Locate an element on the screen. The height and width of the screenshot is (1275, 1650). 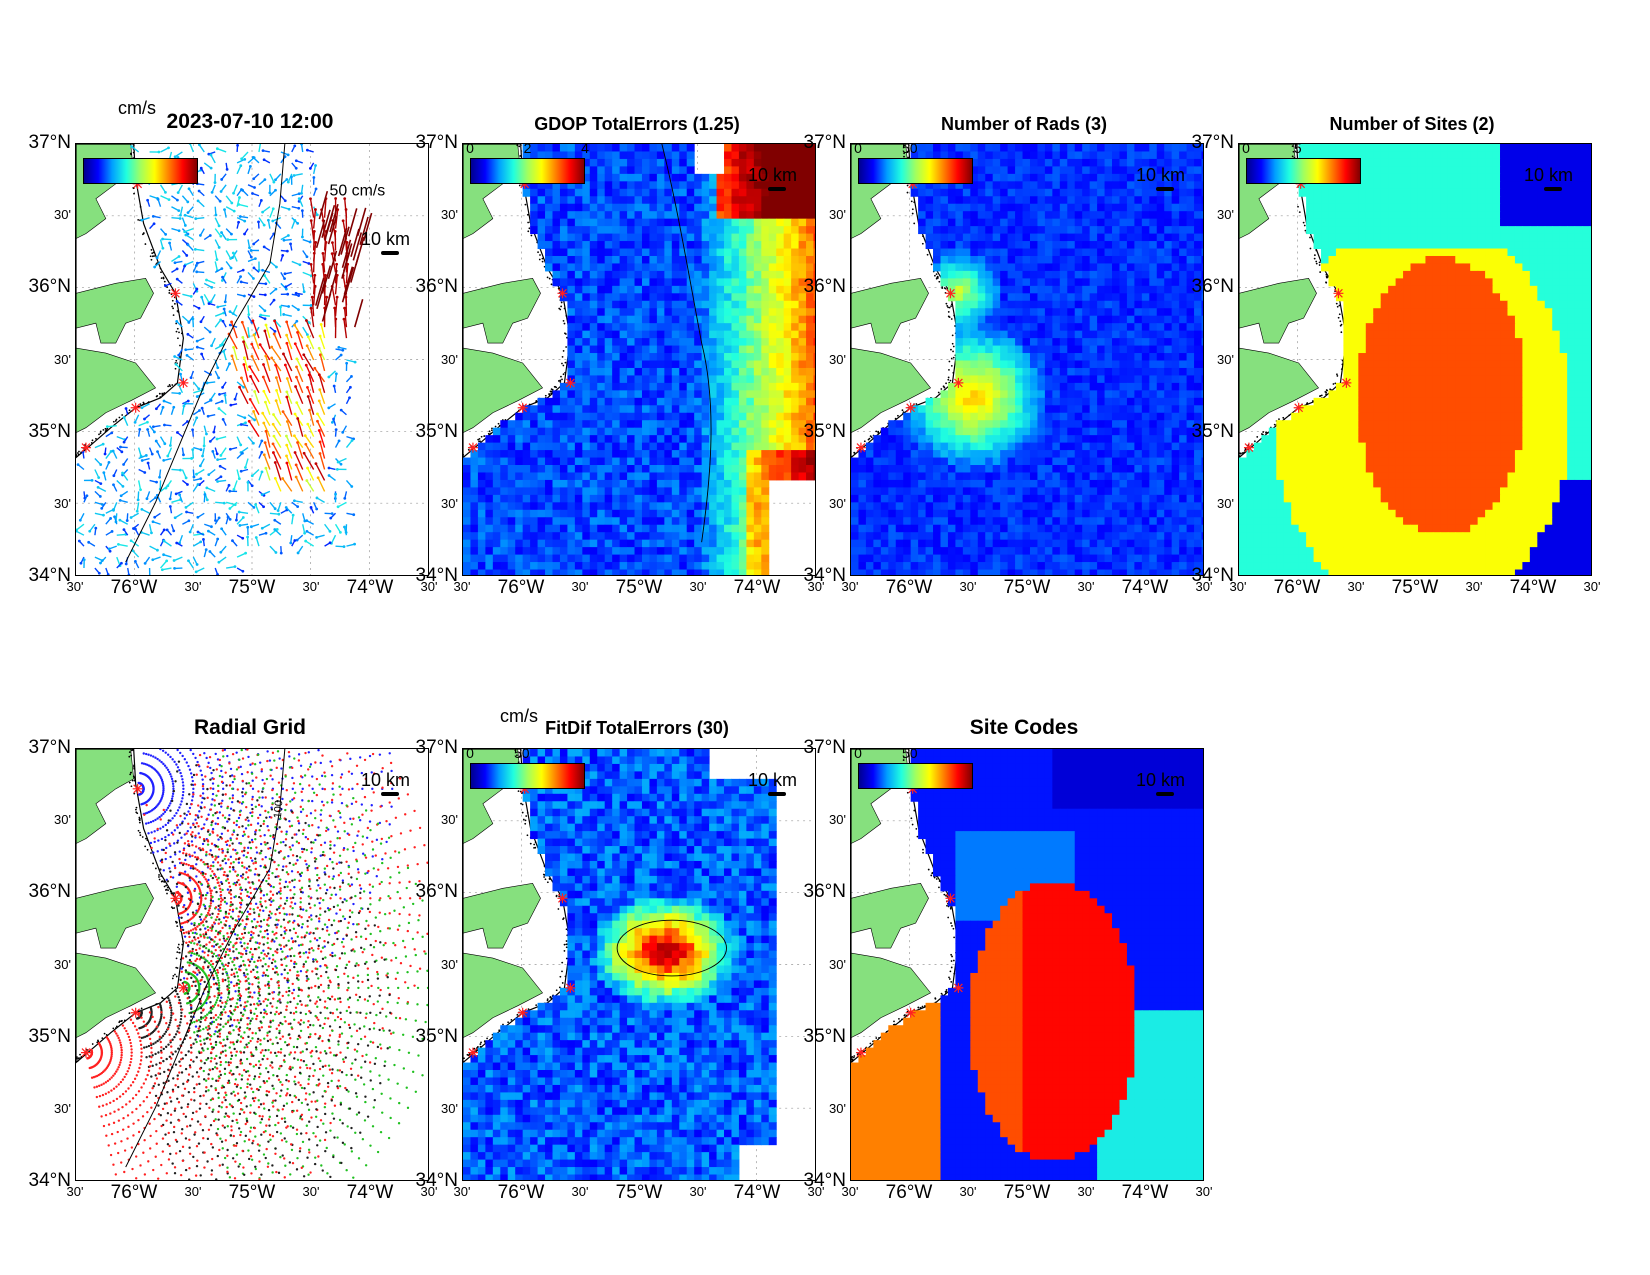
velocity-scale-vector-label: 50 cm/s is located at coordinates (358, 191).